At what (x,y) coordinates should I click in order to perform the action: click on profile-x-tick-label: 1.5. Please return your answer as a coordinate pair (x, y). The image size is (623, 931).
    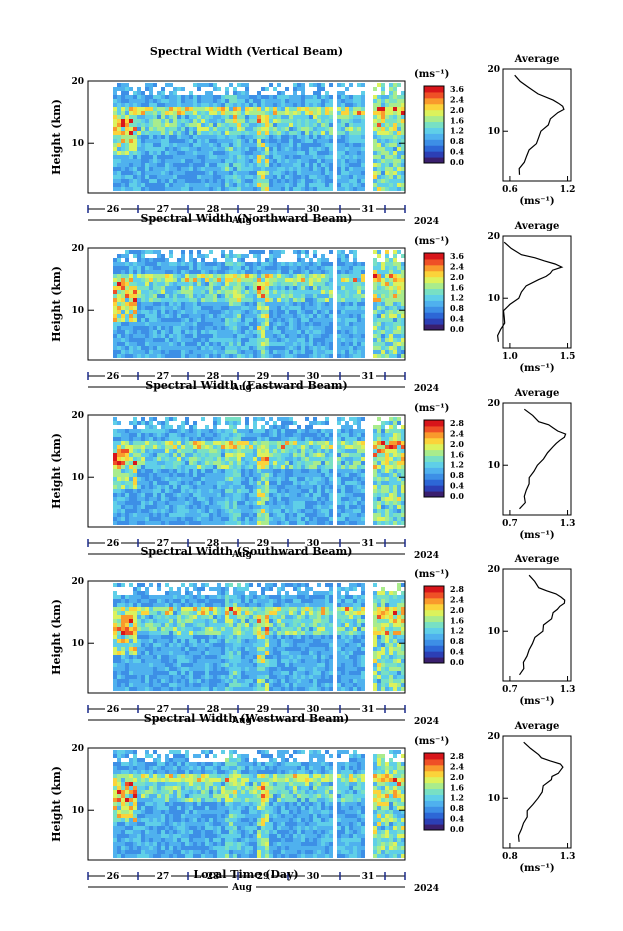
    Looking at the image, I should click on (568, 357).